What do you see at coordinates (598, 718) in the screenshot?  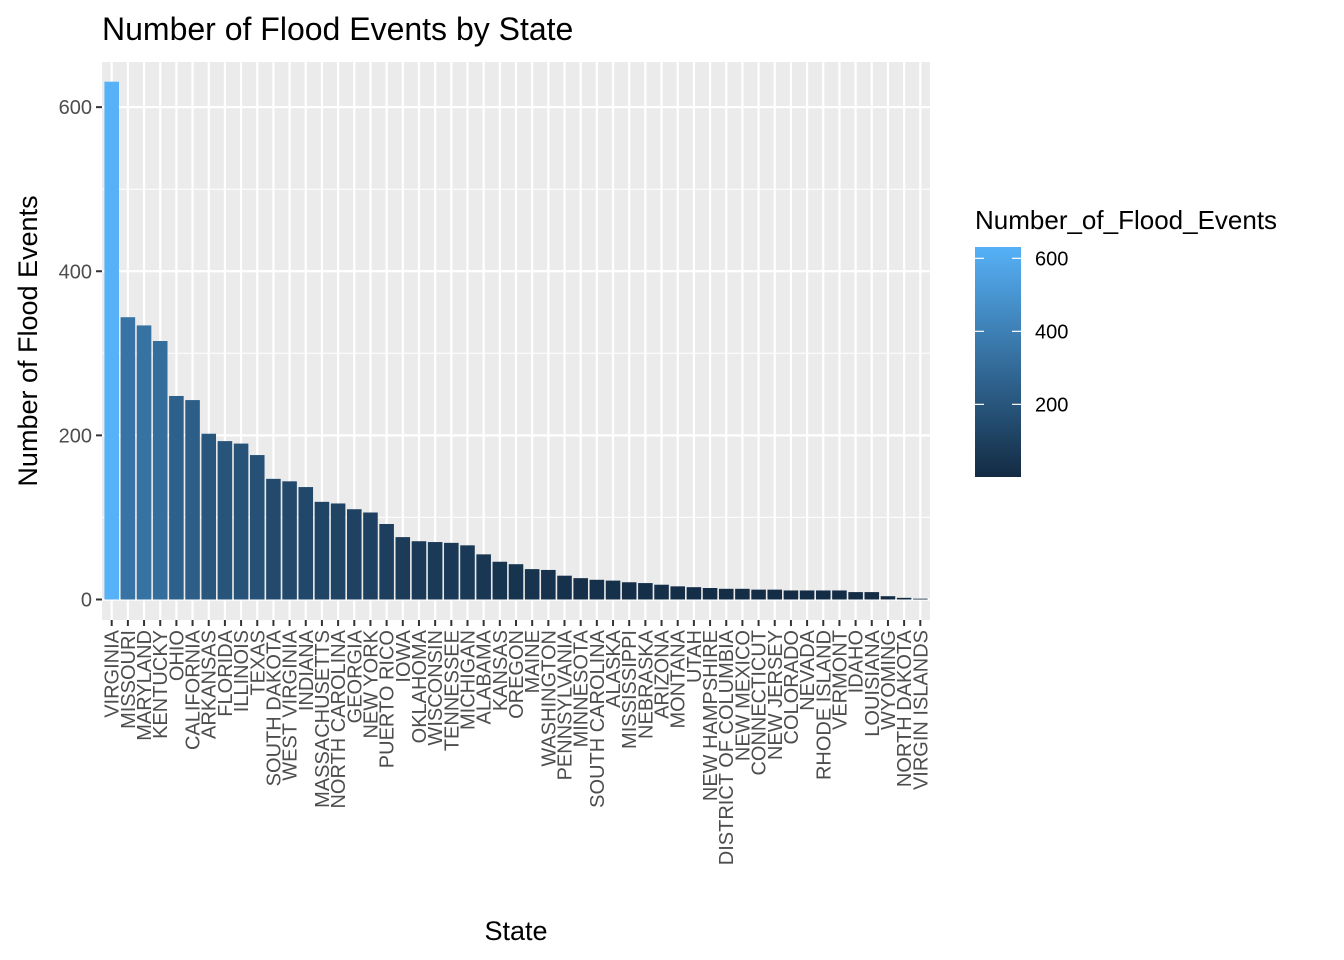 I see `x-tick-label: SOUTH CAROLINA` at bounding box center [598, 718].